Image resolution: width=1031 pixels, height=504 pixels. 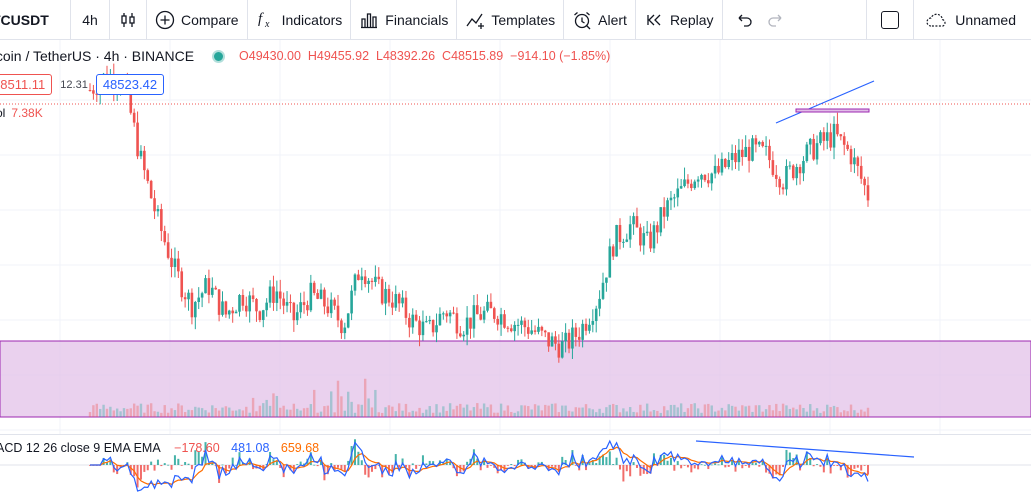 What do you see at coordinates (261, 19) in the screenshot?
I see `svg-text: f` at bounding box center [261, 19].